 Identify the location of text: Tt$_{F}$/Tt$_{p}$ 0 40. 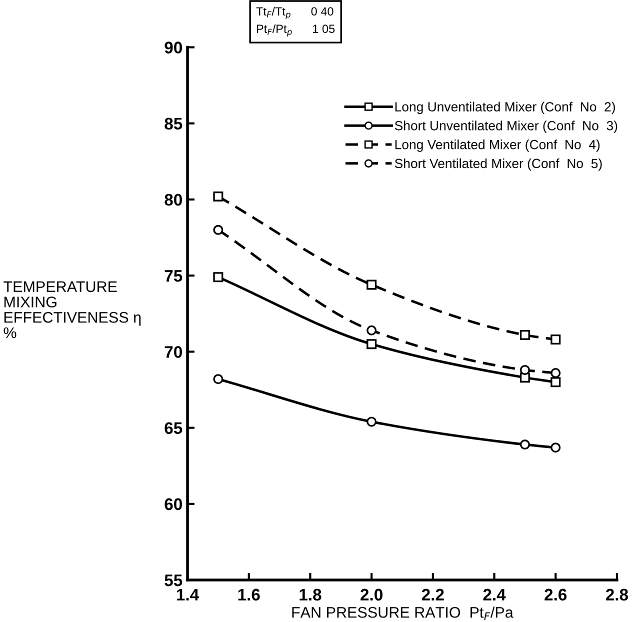
(295, 13).